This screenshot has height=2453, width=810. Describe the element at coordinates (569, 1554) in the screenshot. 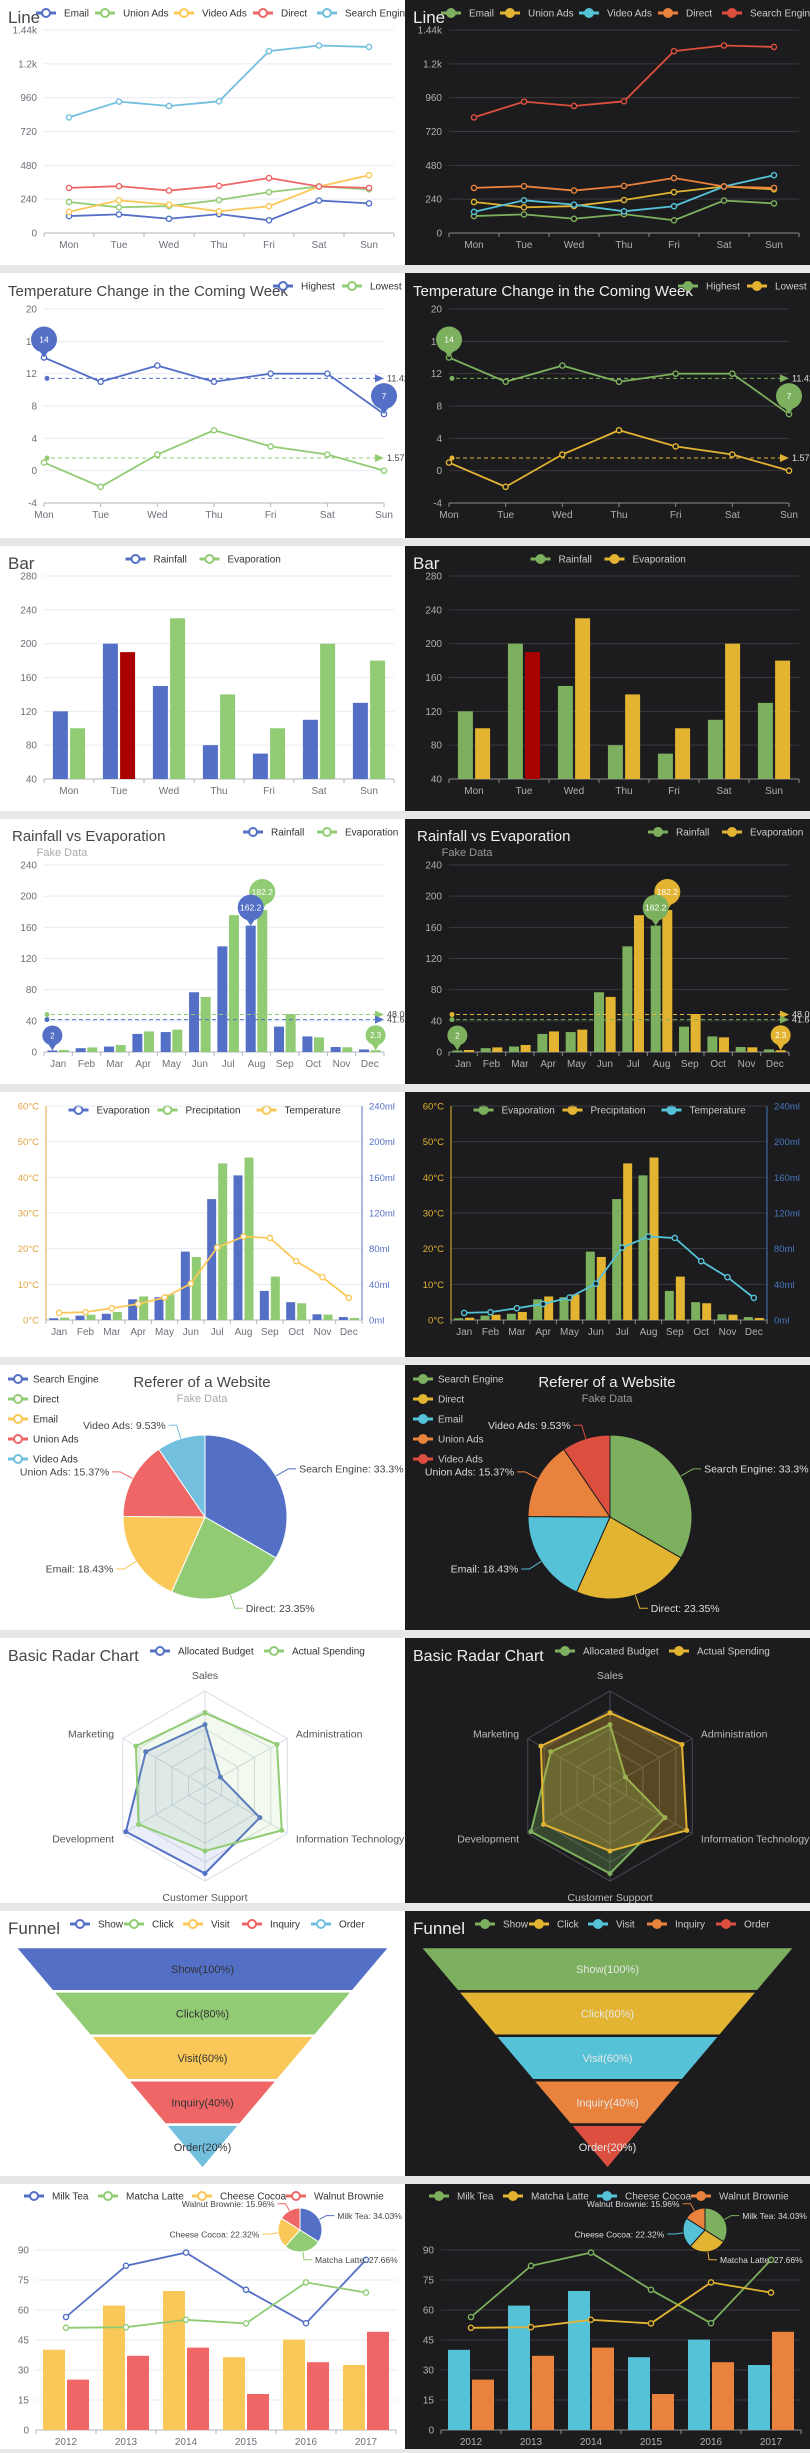

I see `pie-slice-email` at that location.